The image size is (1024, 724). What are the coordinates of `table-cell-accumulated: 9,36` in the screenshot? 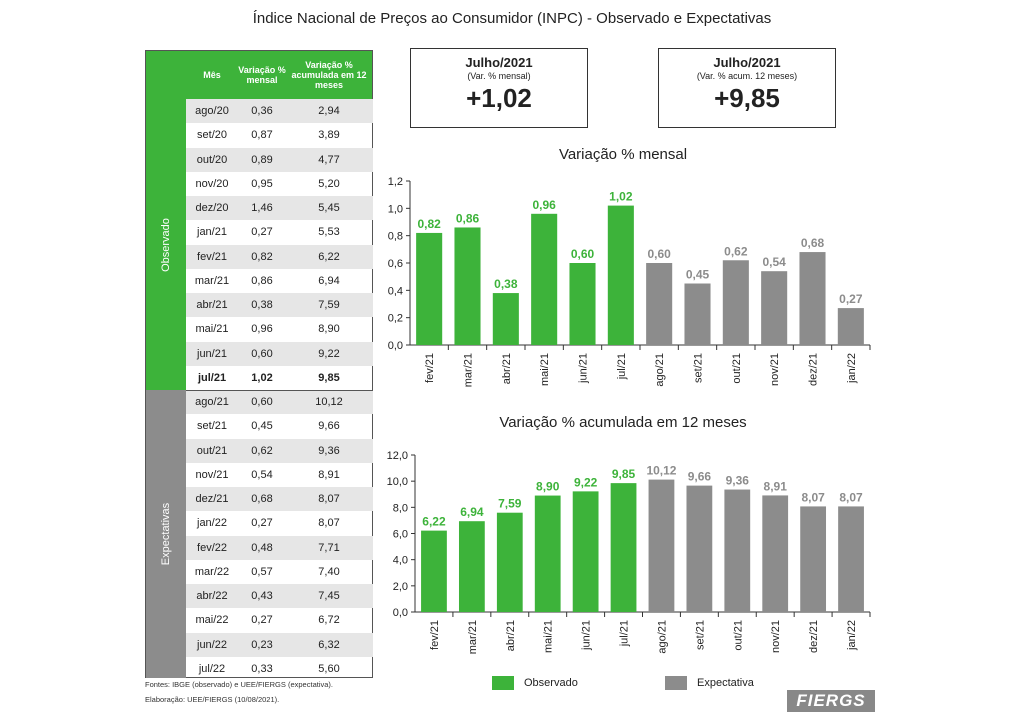 It's located at (329, 450).